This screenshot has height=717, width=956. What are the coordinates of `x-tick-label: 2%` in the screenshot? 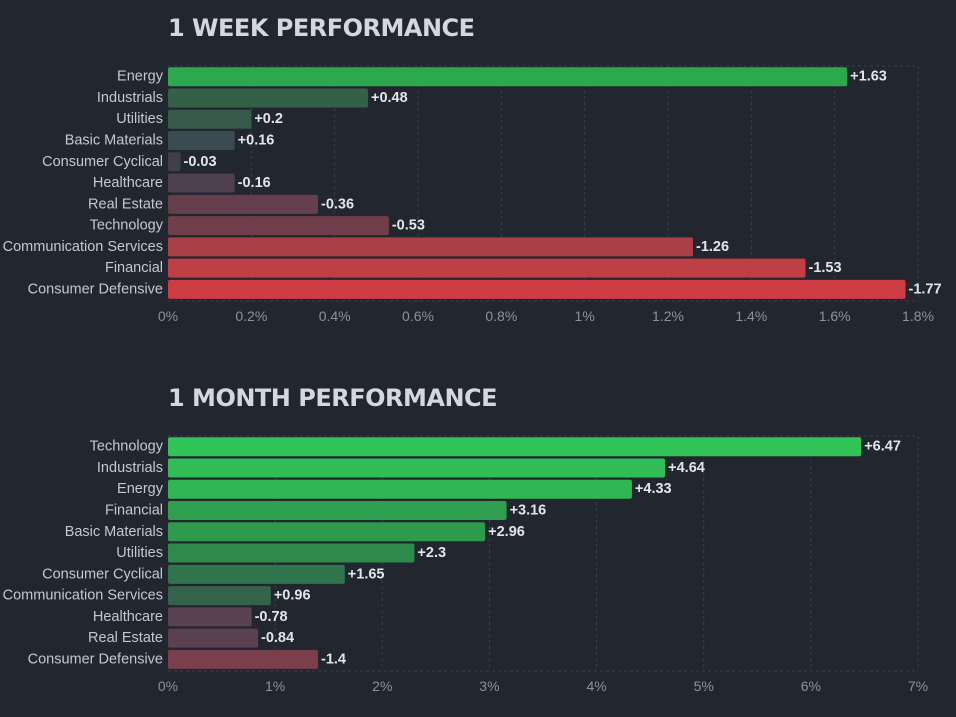 It's located at (382, 686).